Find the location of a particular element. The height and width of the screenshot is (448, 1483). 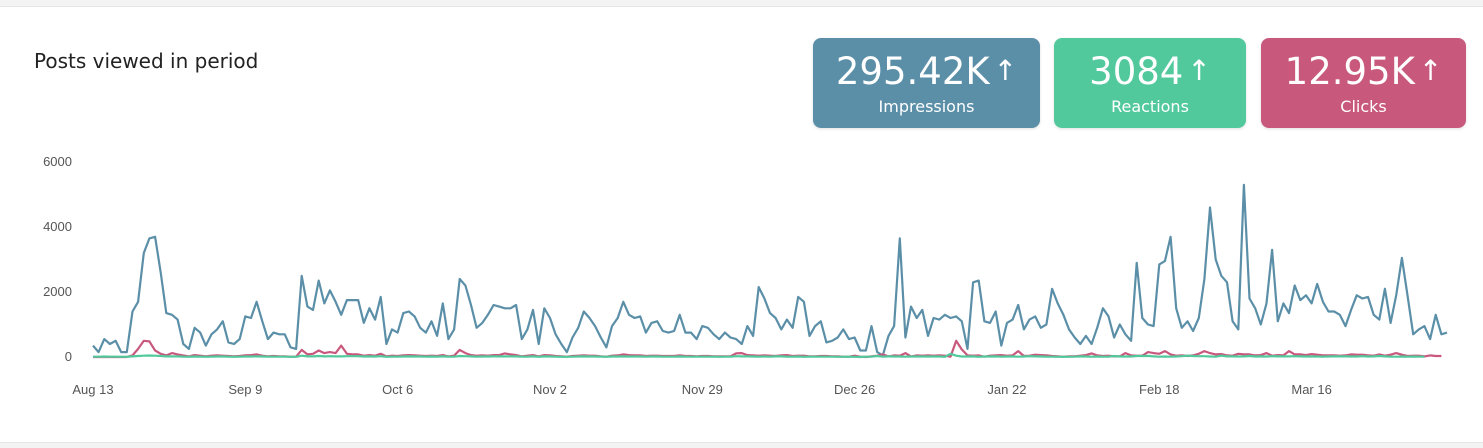

y-tick-label: 6000 is located at coordinates (57, 161).